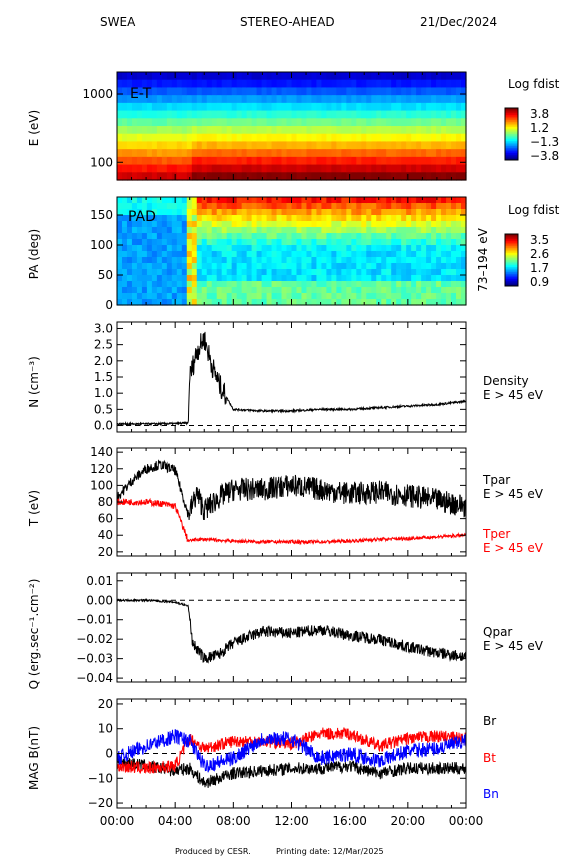  Describe the element at coordinates (105, 519) in the screenshot. I see `y-tick-label: 60` at that location.